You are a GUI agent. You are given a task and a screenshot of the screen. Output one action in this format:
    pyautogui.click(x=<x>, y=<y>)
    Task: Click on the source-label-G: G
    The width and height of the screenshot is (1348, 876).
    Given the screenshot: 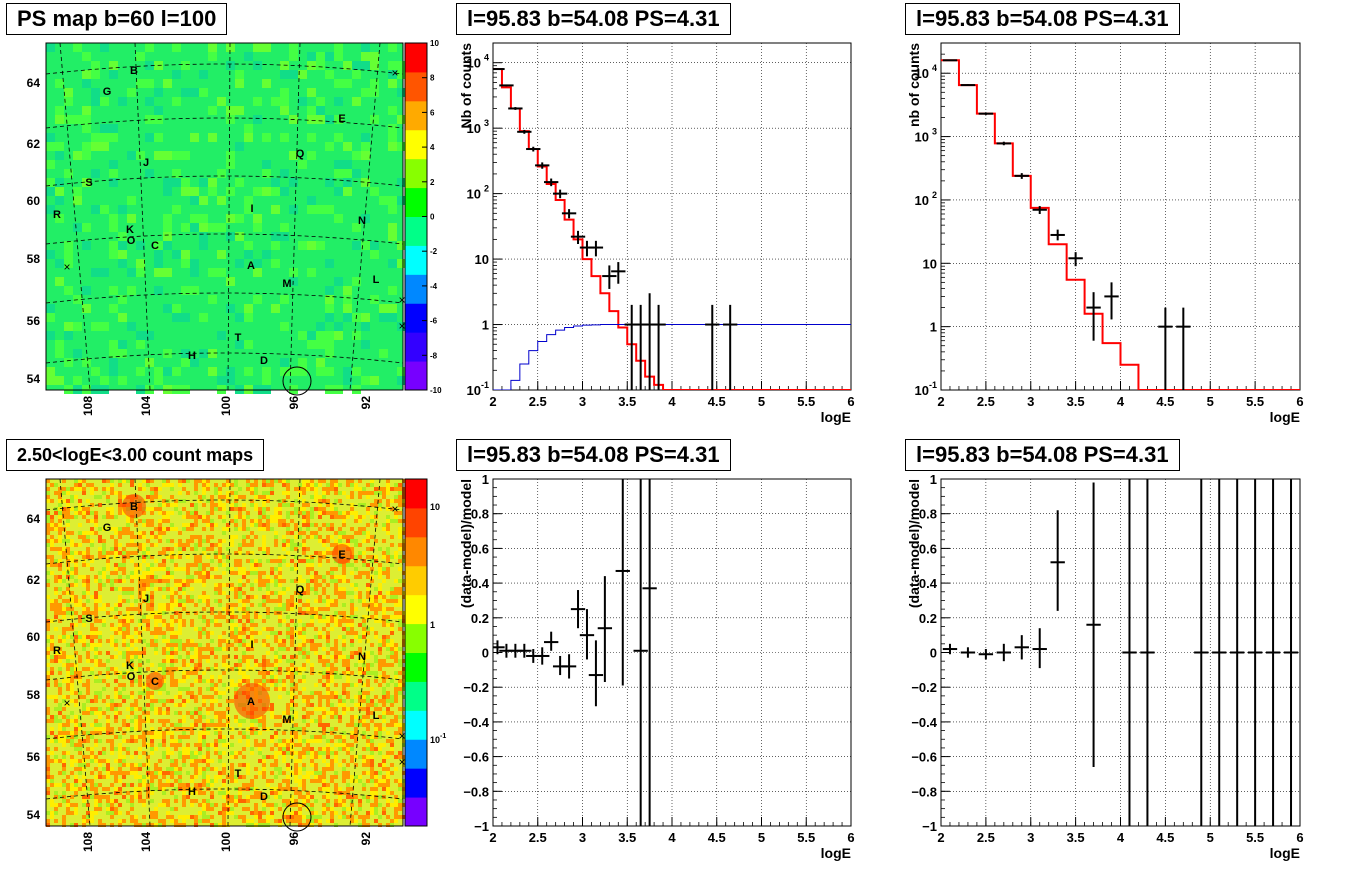 What is the action you would take?
    pyautogui.click(x=107, y=92)
    